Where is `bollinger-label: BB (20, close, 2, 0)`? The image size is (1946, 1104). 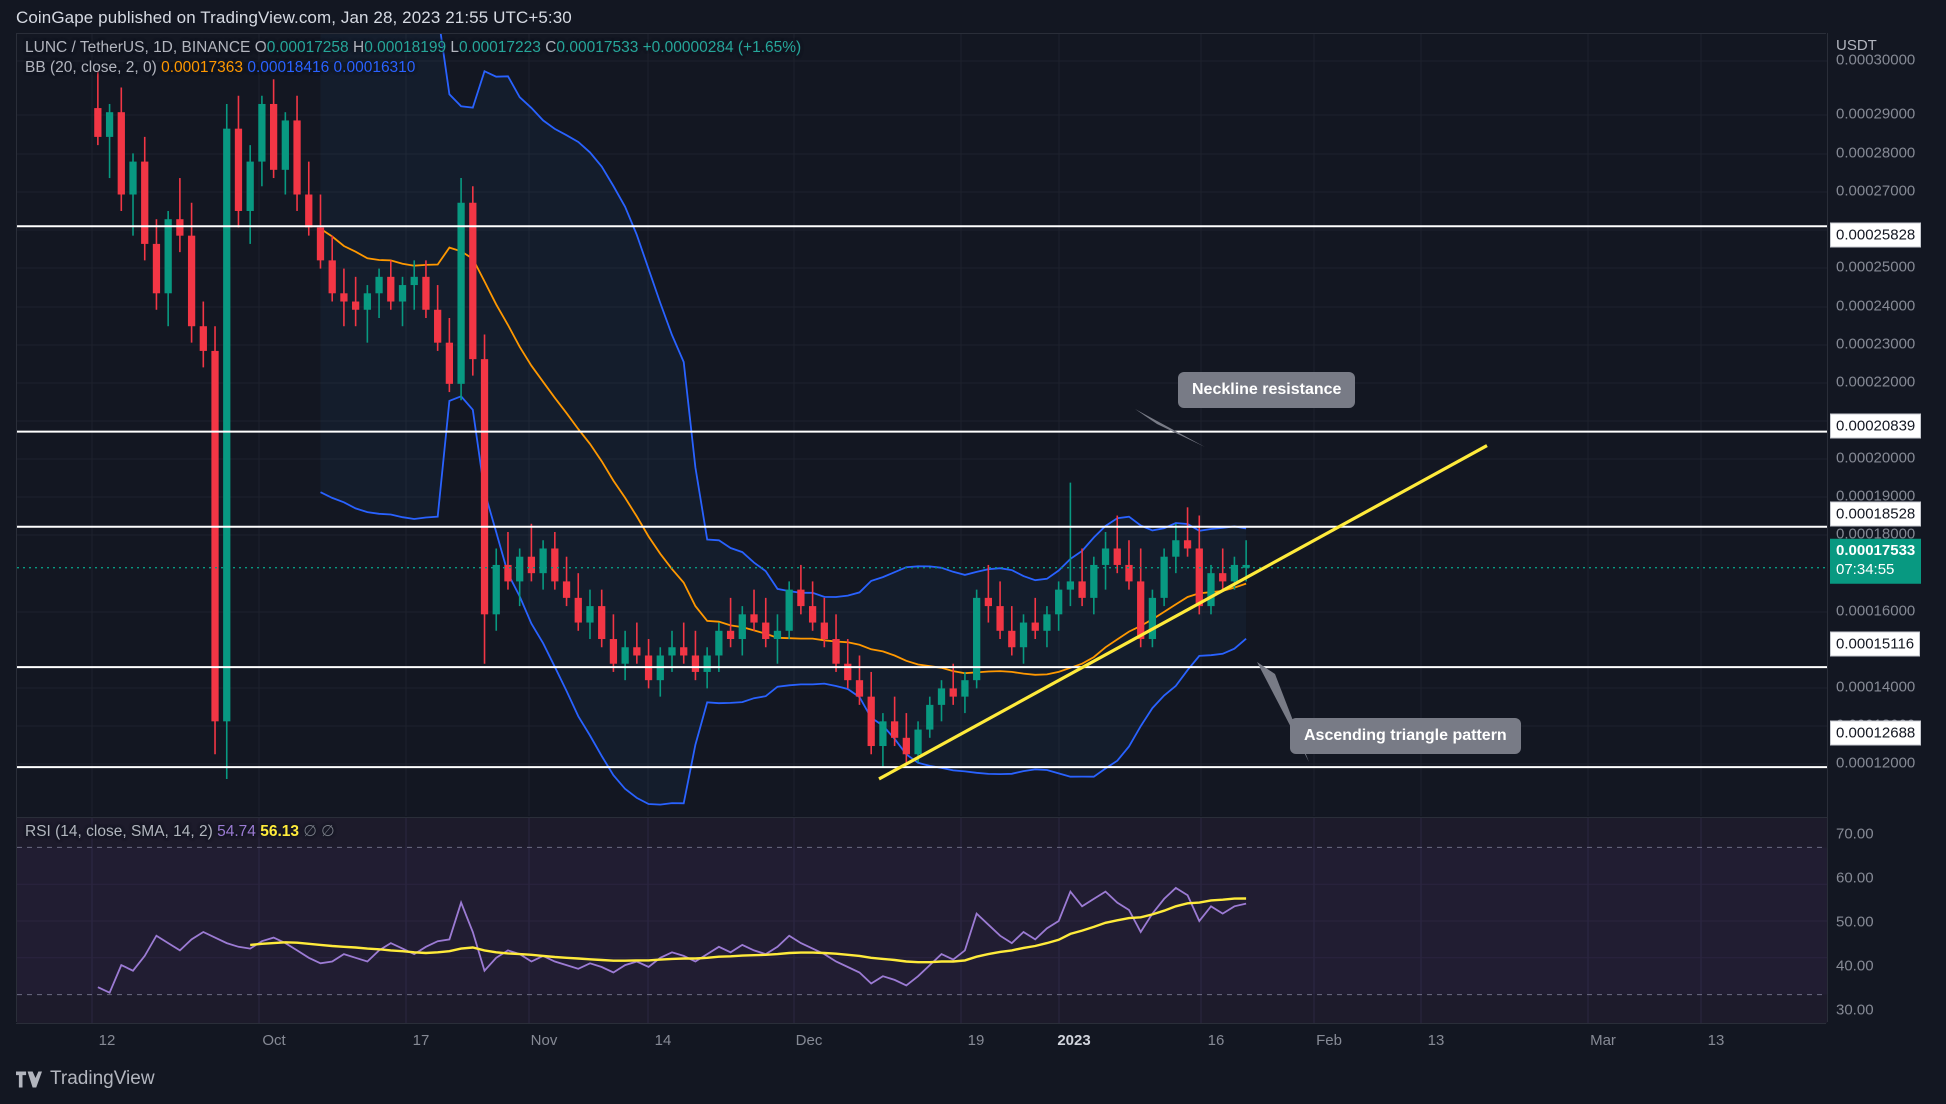 bollinger-label: BB (20, close, 2, 0) is located at coordinates (91, 67).